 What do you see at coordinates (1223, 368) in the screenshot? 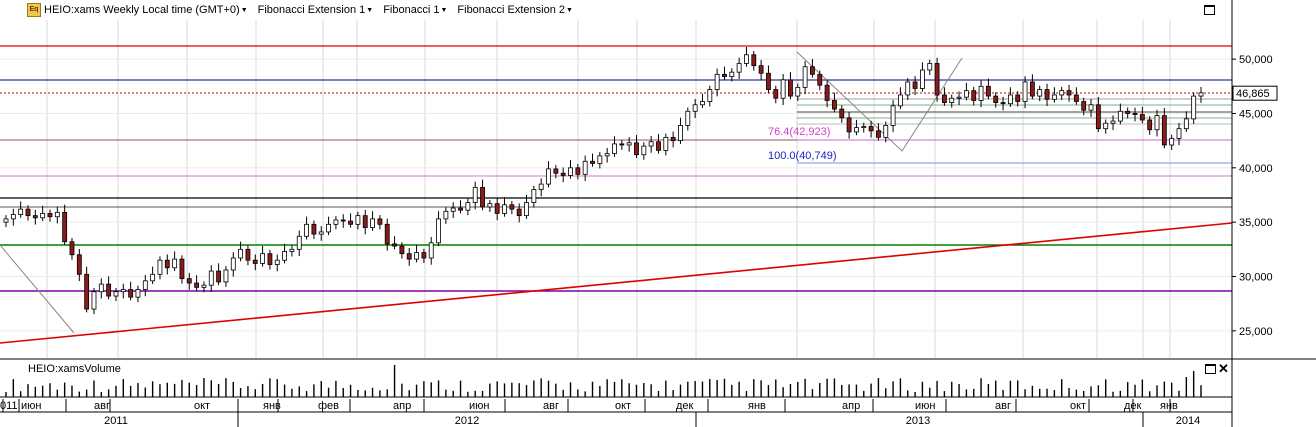
I see `close-volume-pane-icon: ✕` at bounding box center [1223, 368].